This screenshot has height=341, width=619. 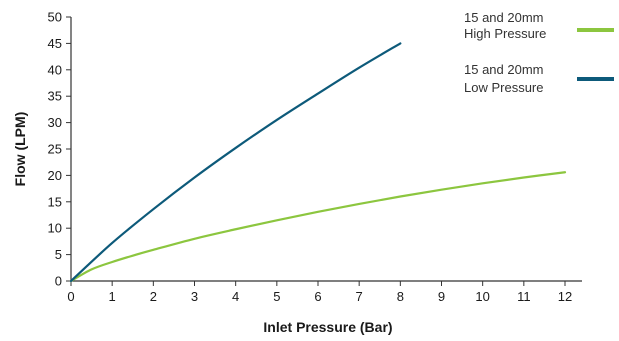 I want to click on y-tick-label: 45, so click(x=55, y=43).